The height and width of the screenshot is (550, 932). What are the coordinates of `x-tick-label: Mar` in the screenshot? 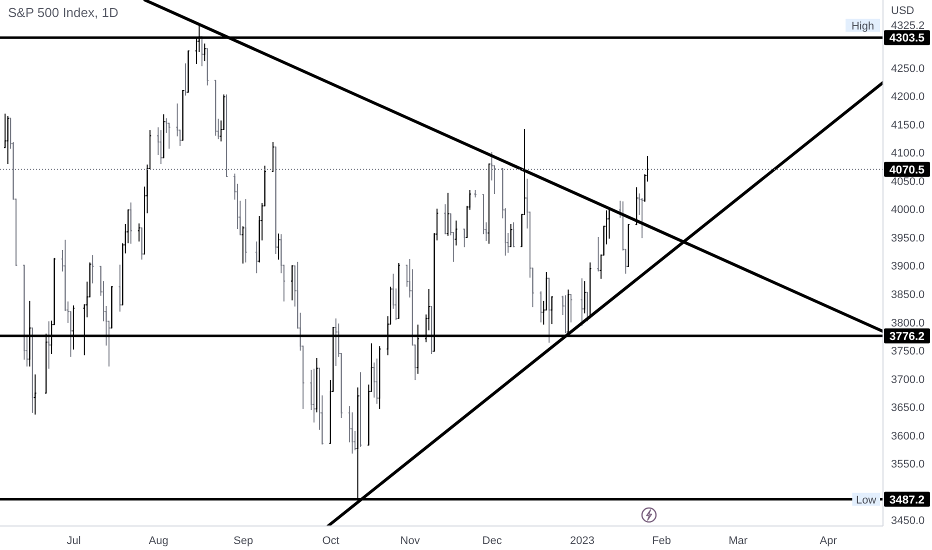 It's located at (738, 540).